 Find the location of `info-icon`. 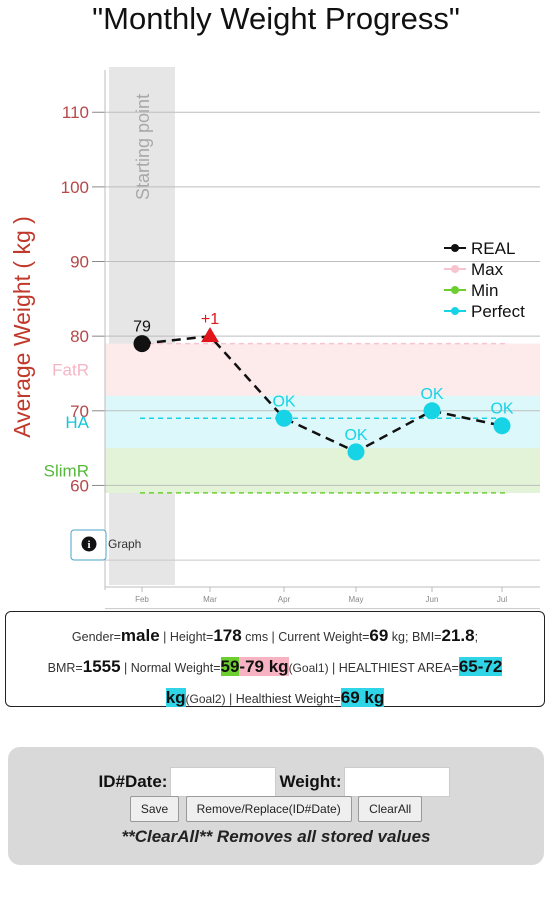

info-icon is located at coordinates (89, 544).